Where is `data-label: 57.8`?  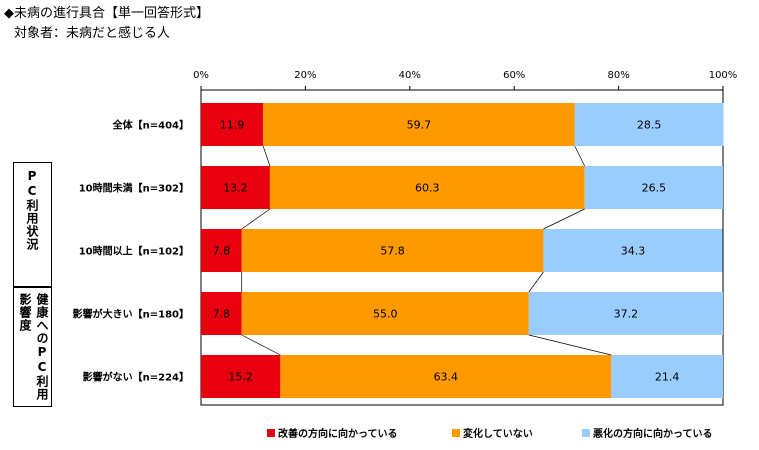 data-label: 57.8 is located at coordinates (392, 251).